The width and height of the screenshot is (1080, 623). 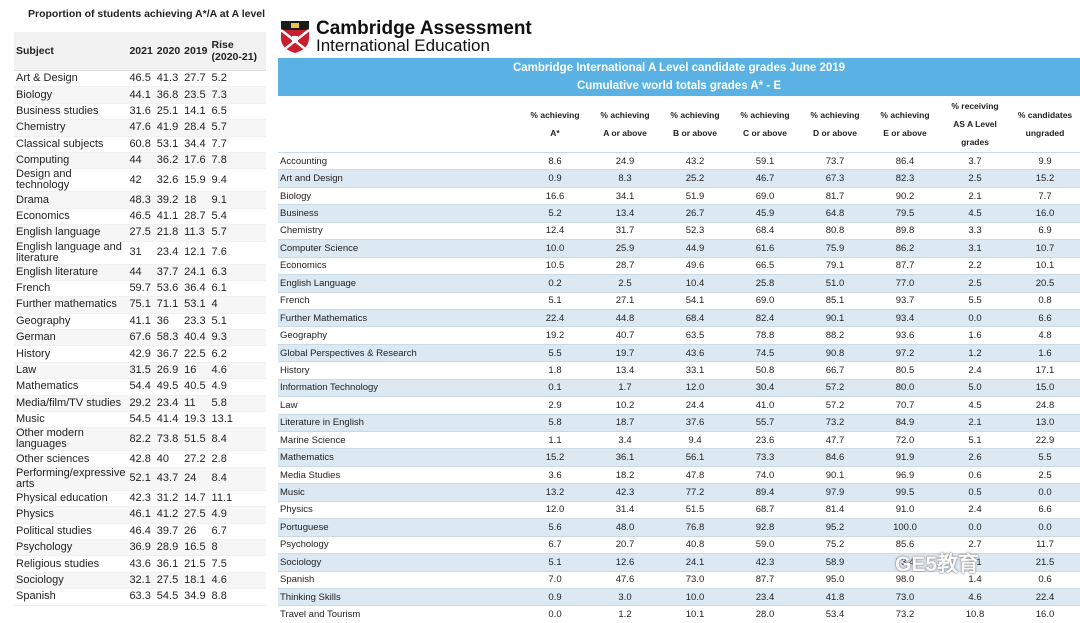 What do you see at coordinates (905, 544) in the screenshot?
I see `cell-value: 85.6` at bounding box center [905, 544].